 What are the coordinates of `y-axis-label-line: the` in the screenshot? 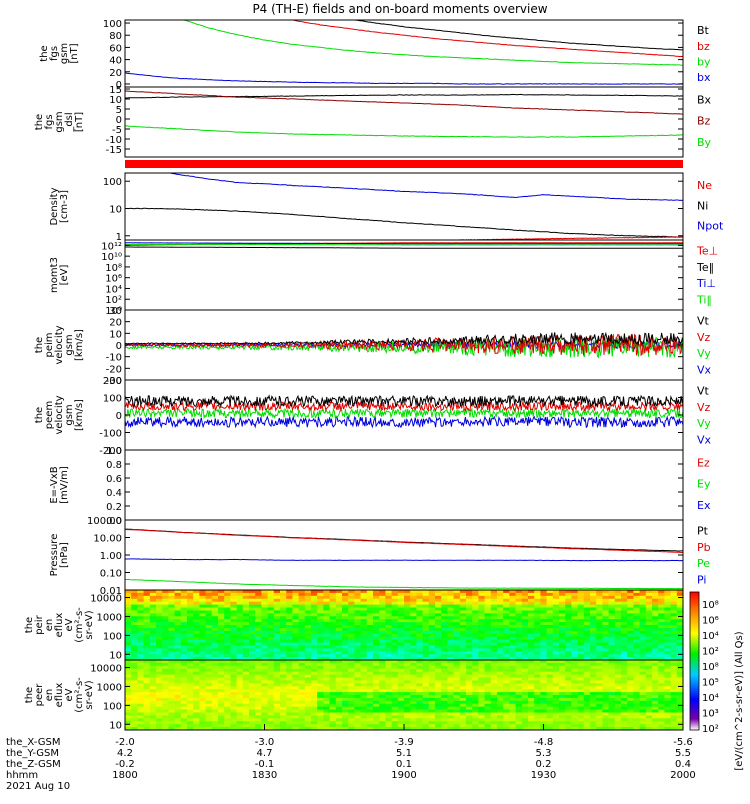 It's located at (39, 345).